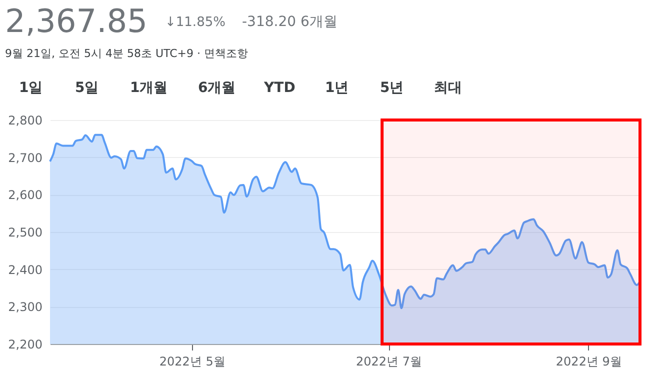  I want to click on y-tick-label: 2,500, so click(25, 233).